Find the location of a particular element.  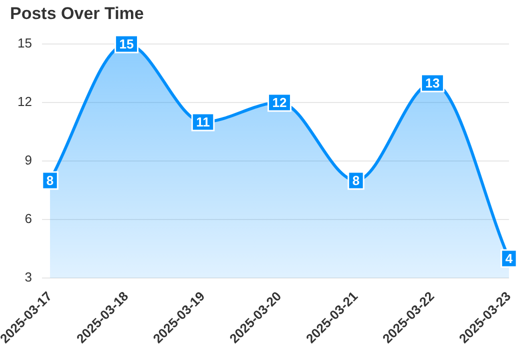

chart-title: Posts Over Time is located at coordinates (77, 14).